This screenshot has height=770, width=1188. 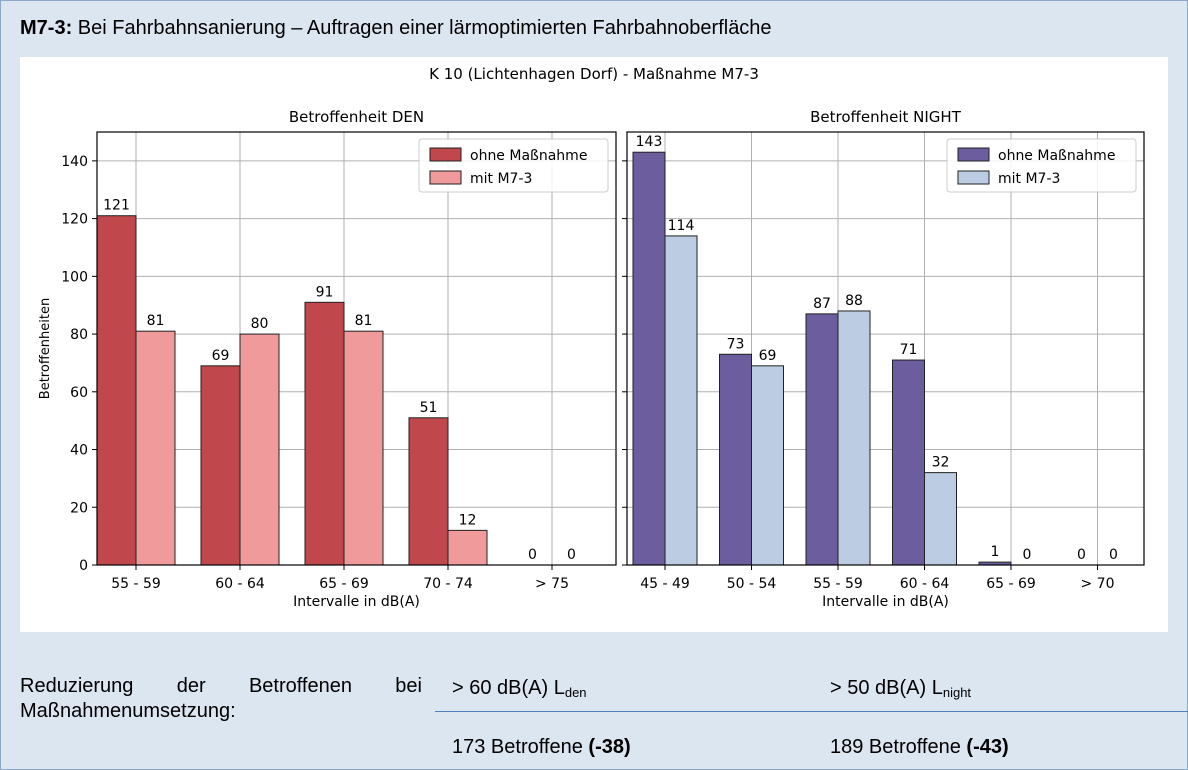 I want to click on x-tick-label: 70 - 74, so click(x=448, y=584).